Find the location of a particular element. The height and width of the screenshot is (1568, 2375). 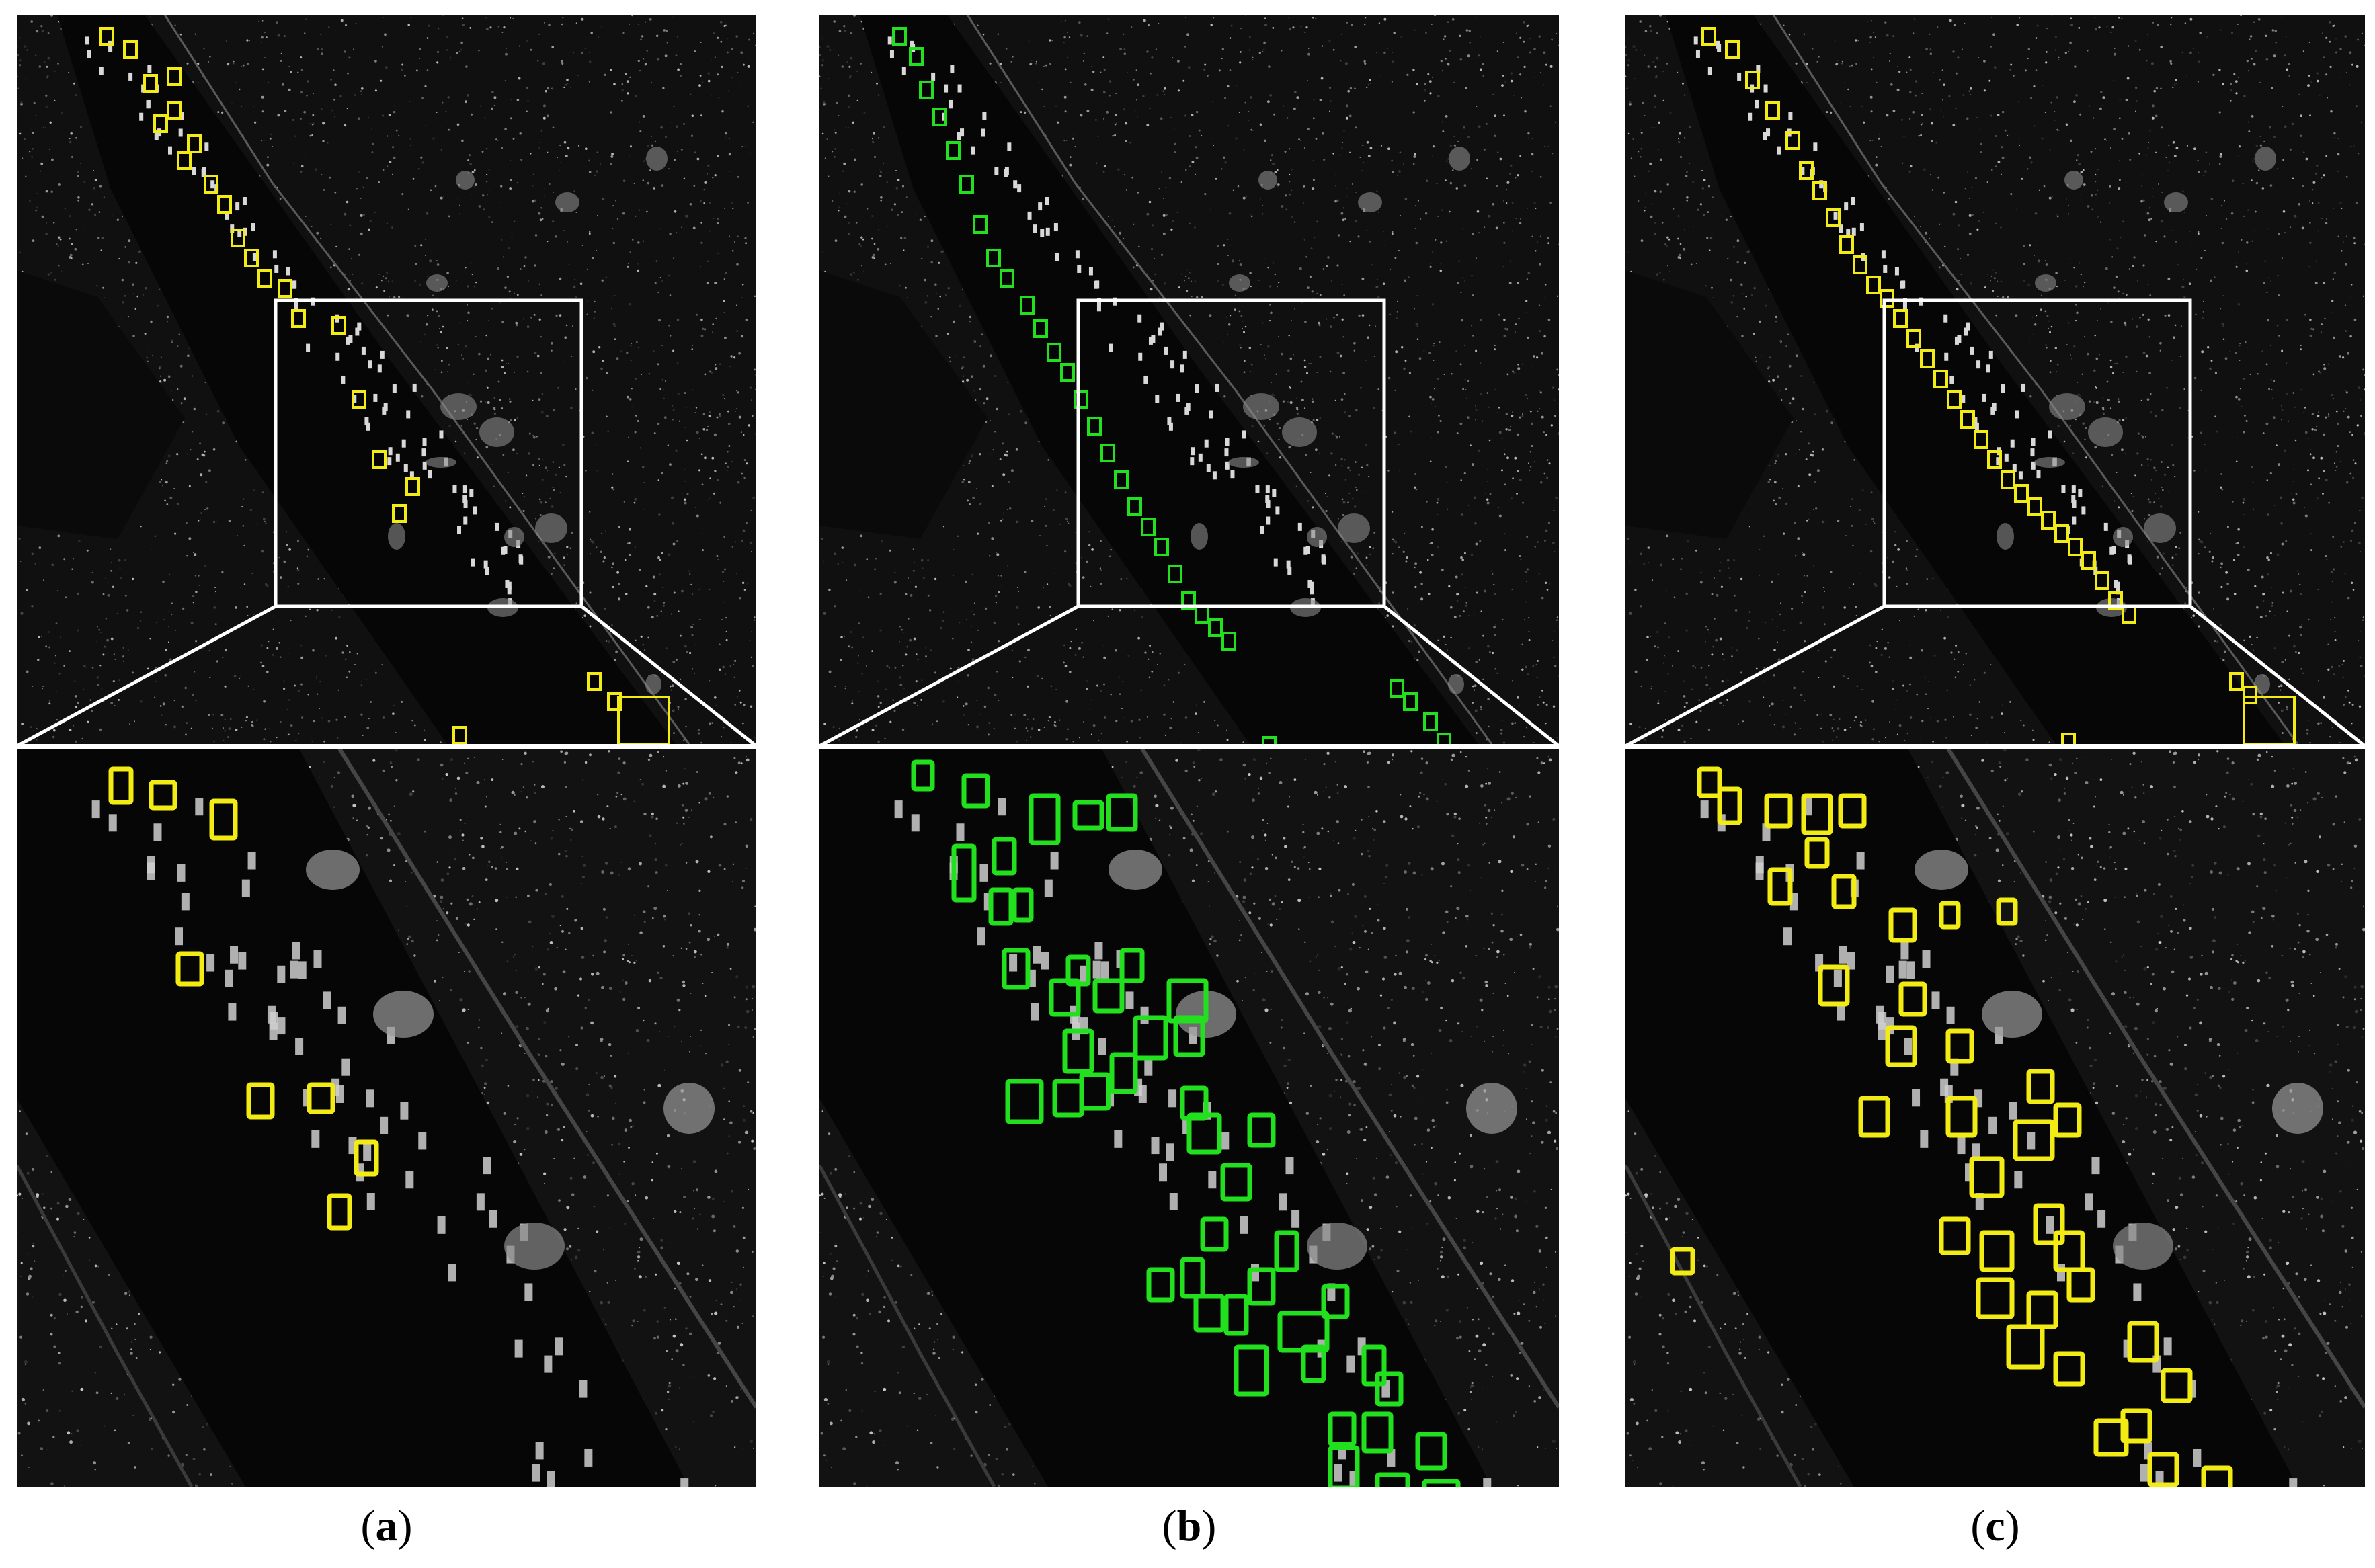

zoomed-image is located at coordinates (386, 1117).